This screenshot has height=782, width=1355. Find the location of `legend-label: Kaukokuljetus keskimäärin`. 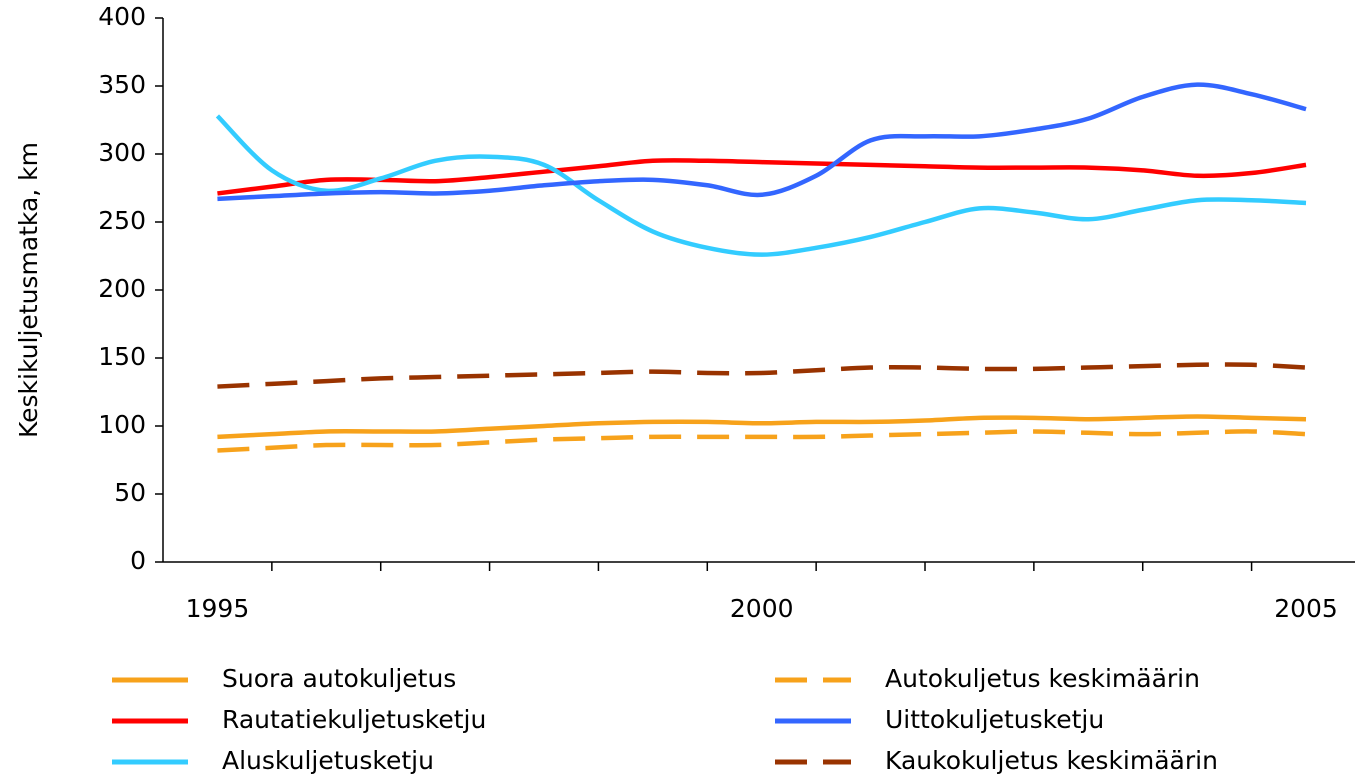

legend-label: Kaukokuljetus keskimäärin is located at coordinates (1051, 760).